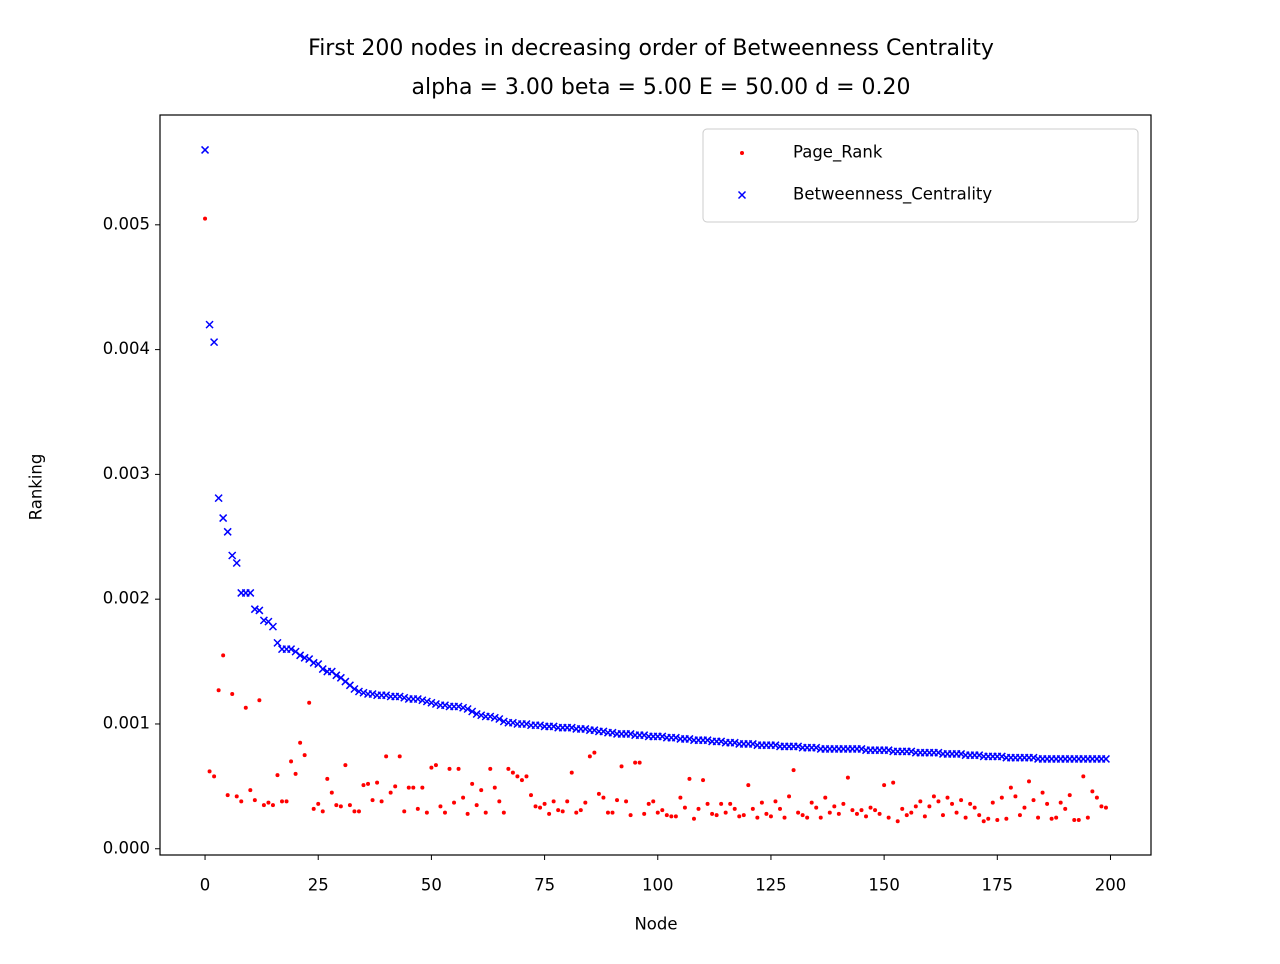  Describe the element at coordinates (318, 885) in the screenshot. I see `x-tick-label: 25` at that location.